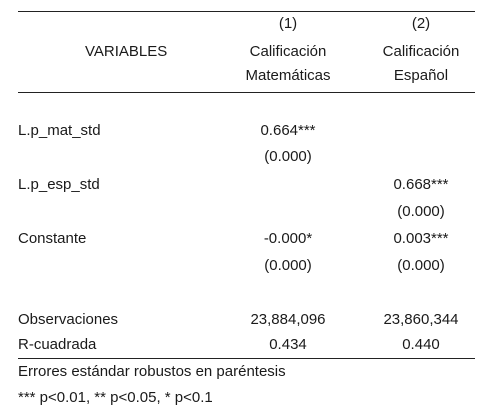 This screenshot has width=493, height=418. I want to click on col2-title-line2: Español, so click(421, 76).